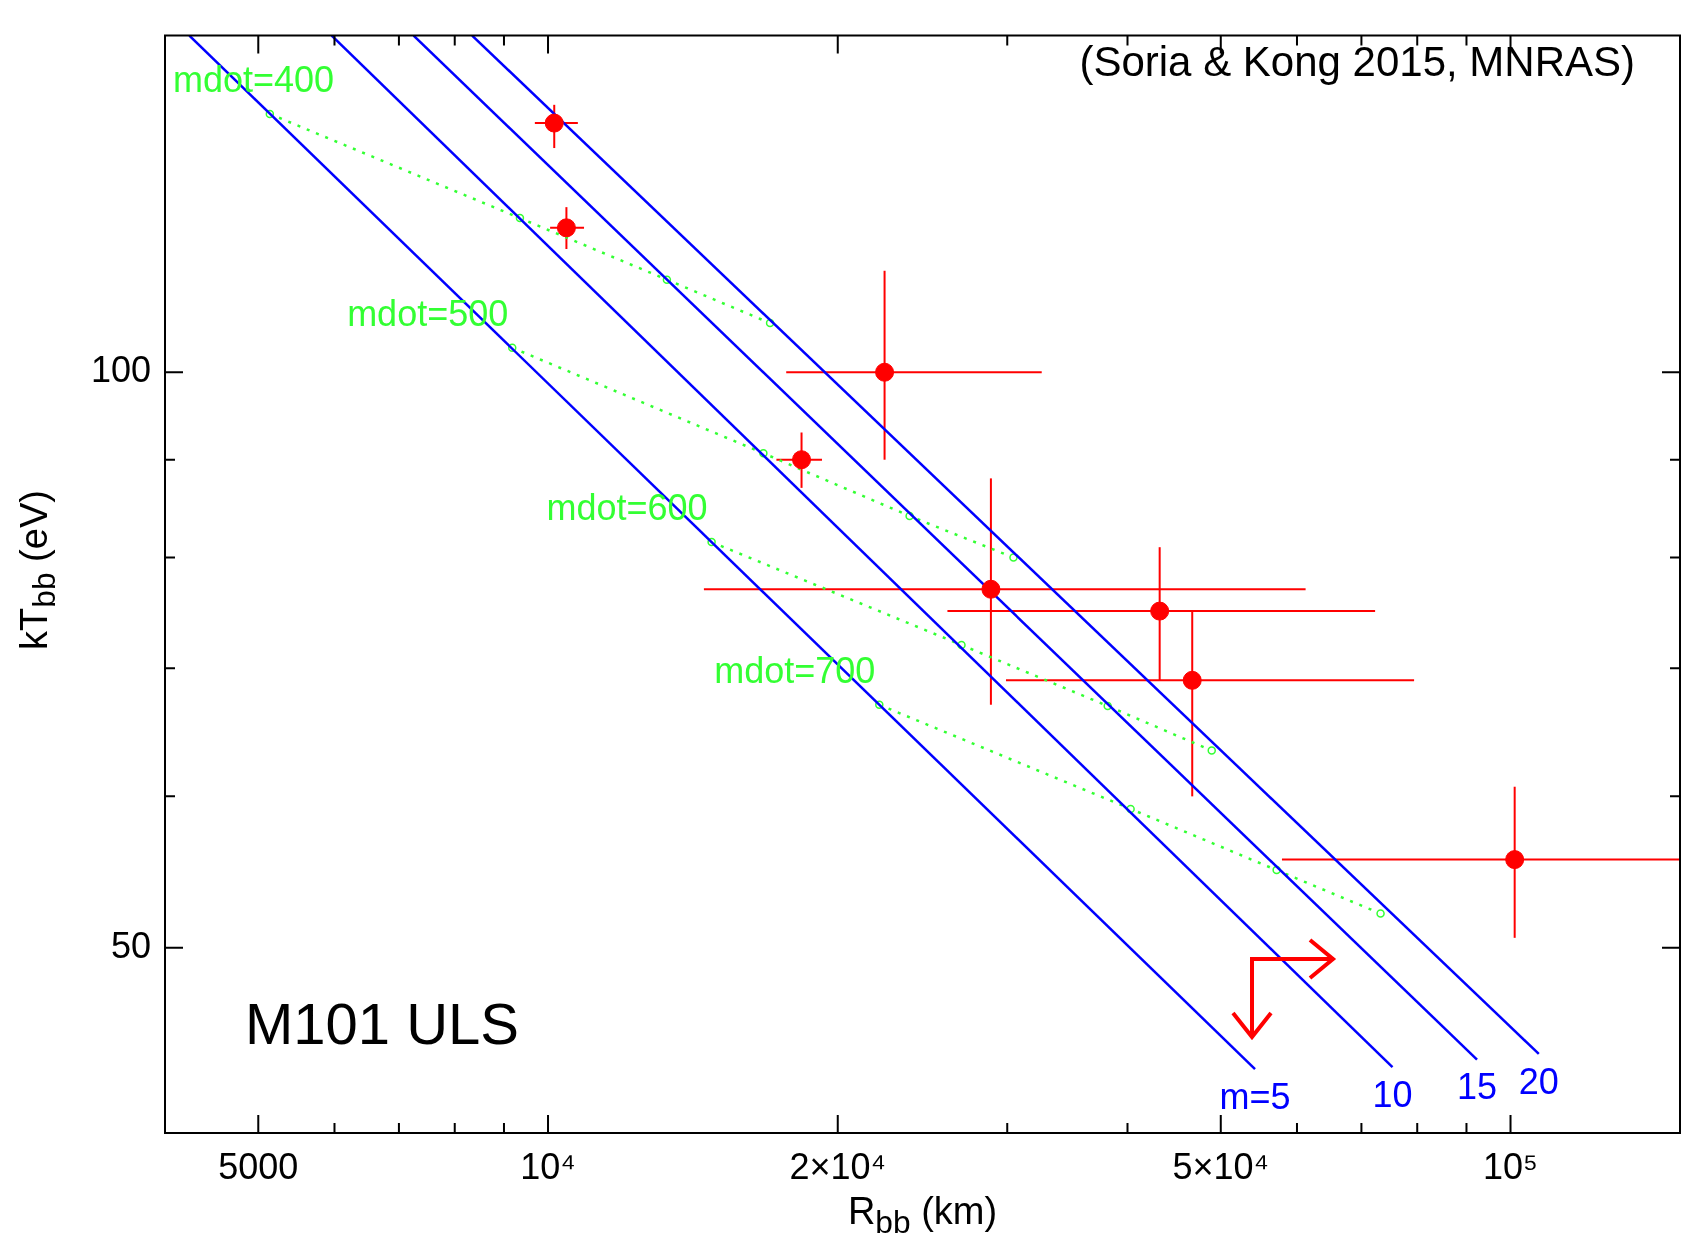 Image resolution: width=1700 pixels, height=1255 pixels. Describe the element at coordinates (1255, 1097) in the screenshot. I see `series-label: m=5` at that location.